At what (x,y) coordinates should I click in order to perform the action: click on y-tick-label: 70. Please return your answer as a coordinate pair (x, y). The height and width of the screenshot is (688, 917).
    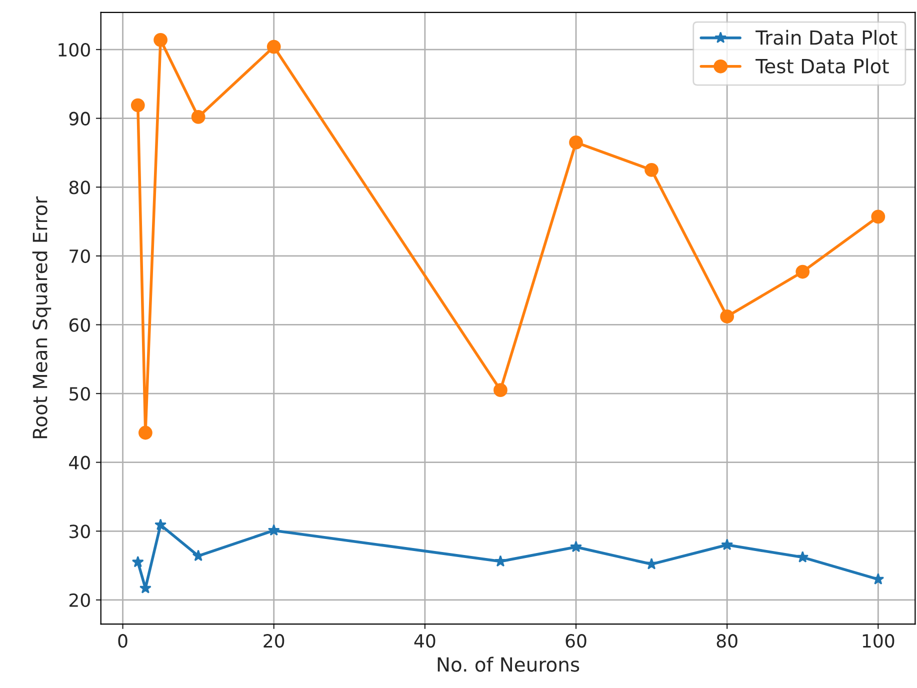
    Looking at the image, I should click on (80, 256).